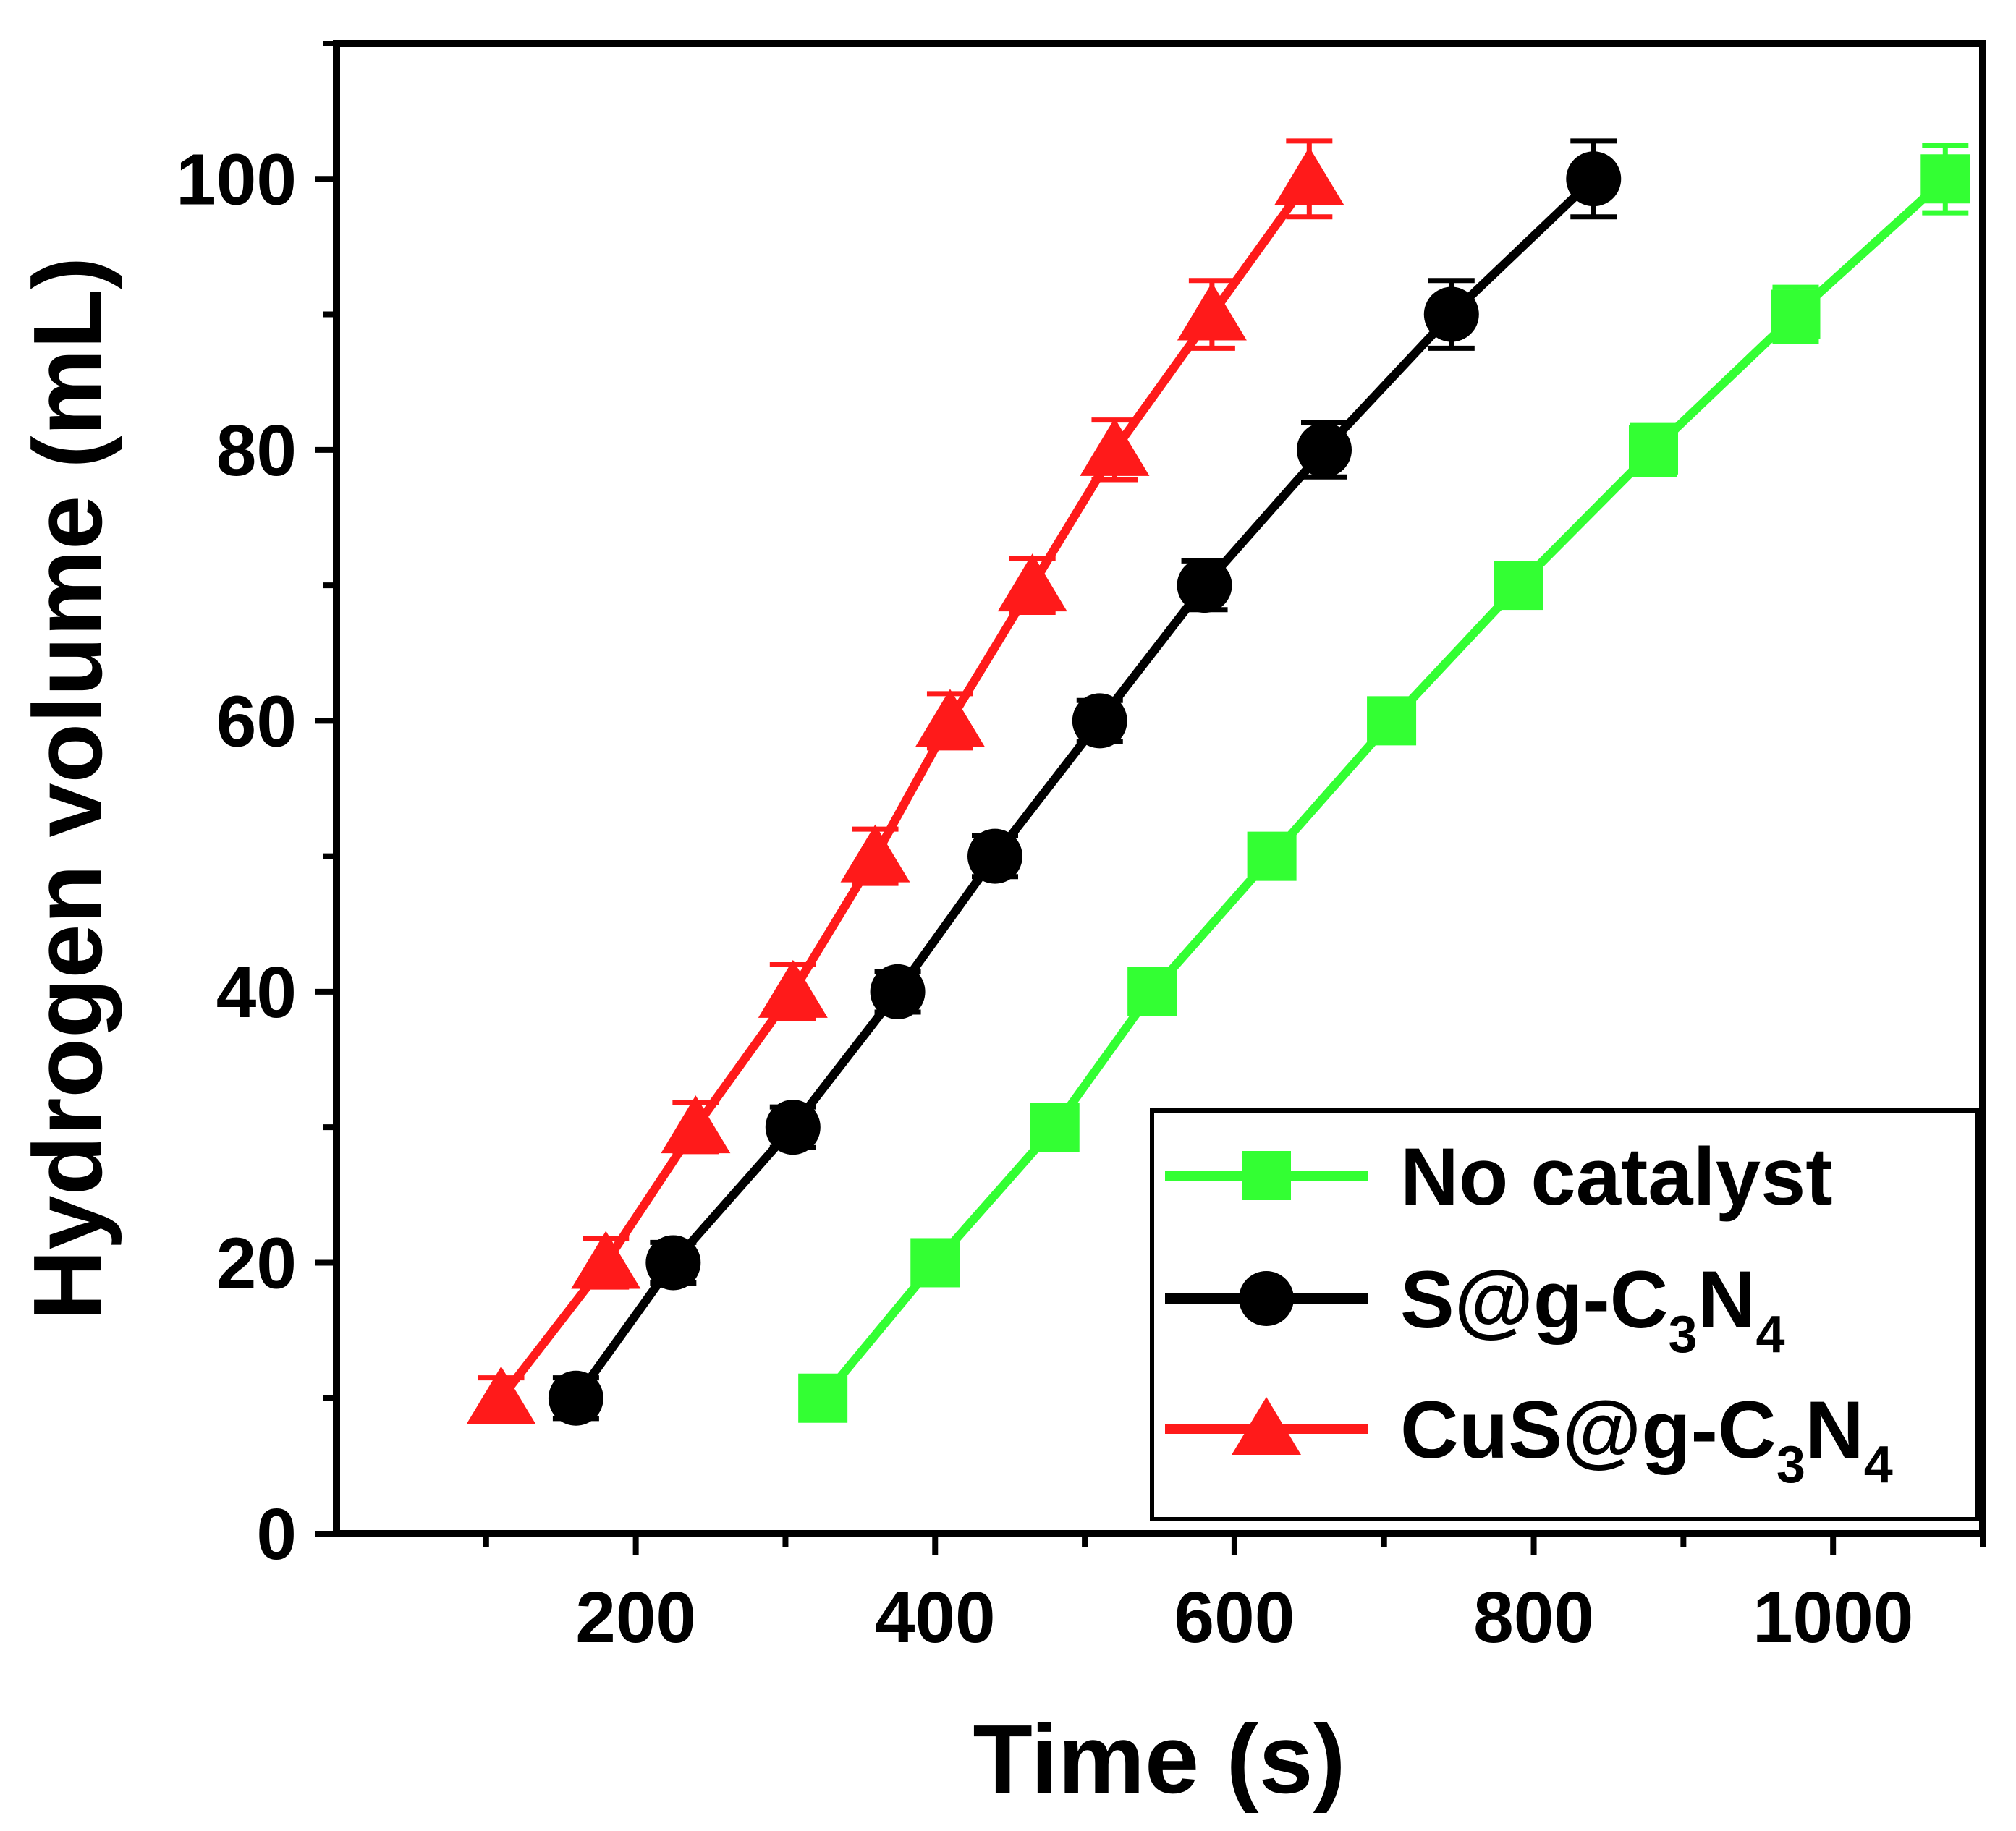  Describe the element at coordinates (1534, 1299) in the screenshot. I see `legend-label-text: S@g-C` at that location.